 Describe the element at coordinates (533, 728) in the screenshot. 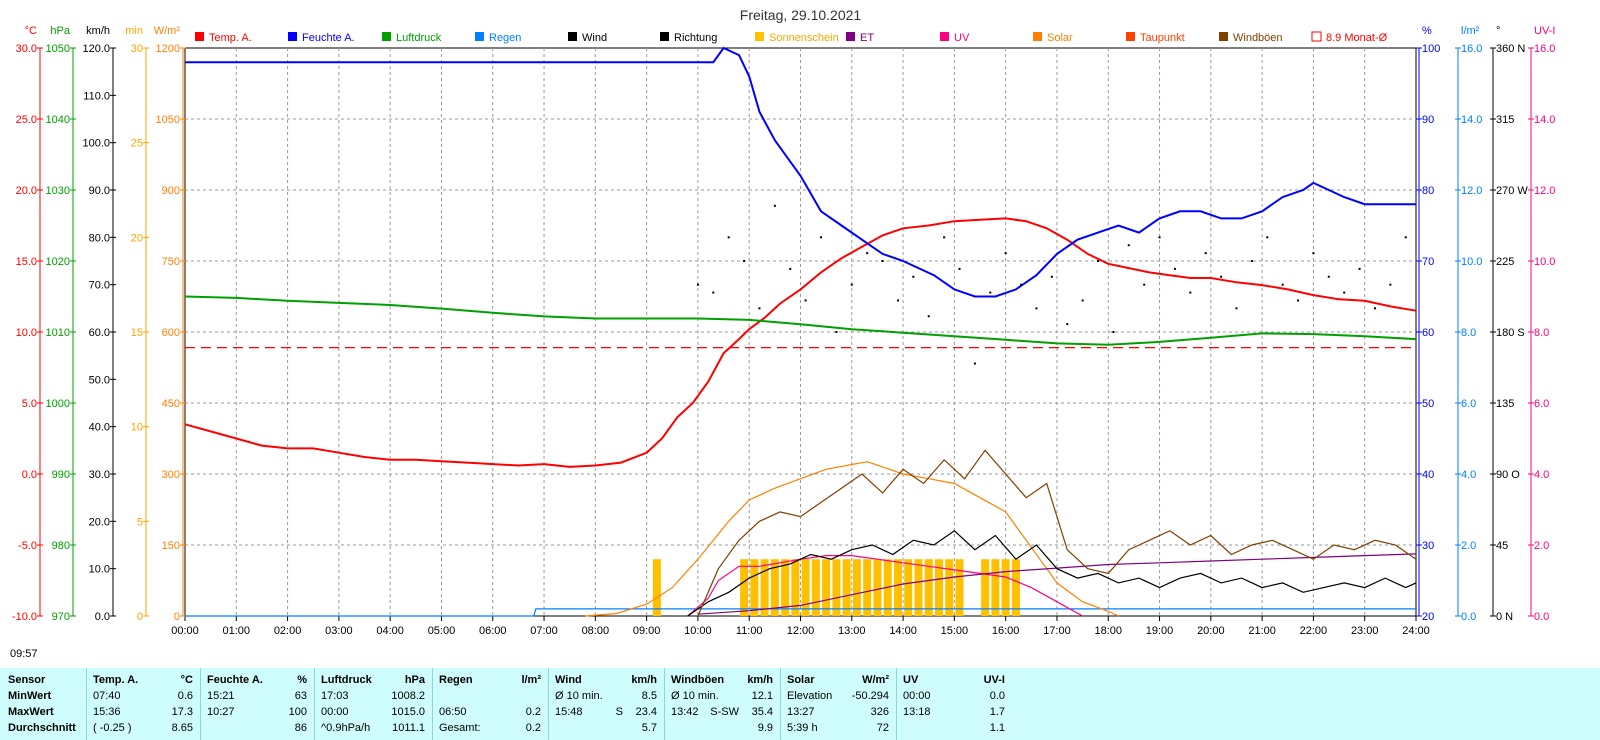

I see `cell-regen-value: 0.2` at that location.